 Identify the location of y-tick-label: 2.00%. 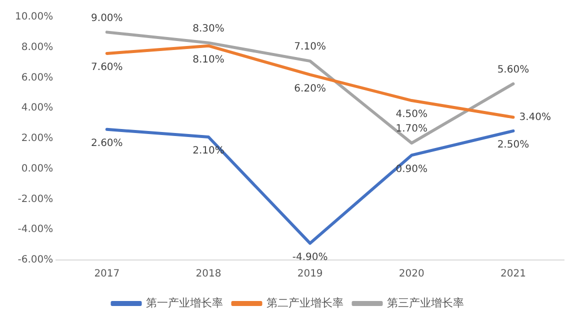
(37, 138).